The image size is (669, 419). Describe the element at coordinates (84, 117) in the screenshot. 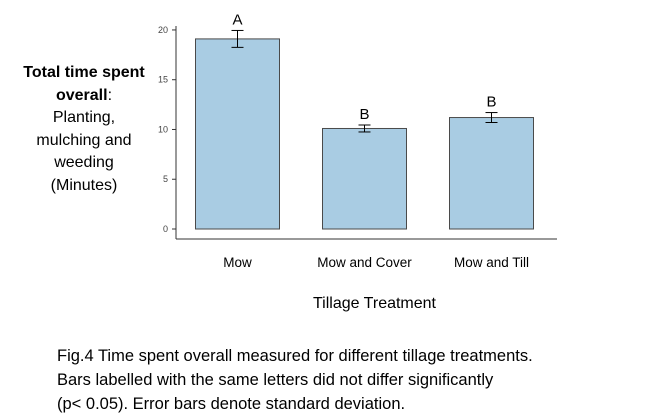

I see `y-axis-label-line-1: Planting,` at that location.